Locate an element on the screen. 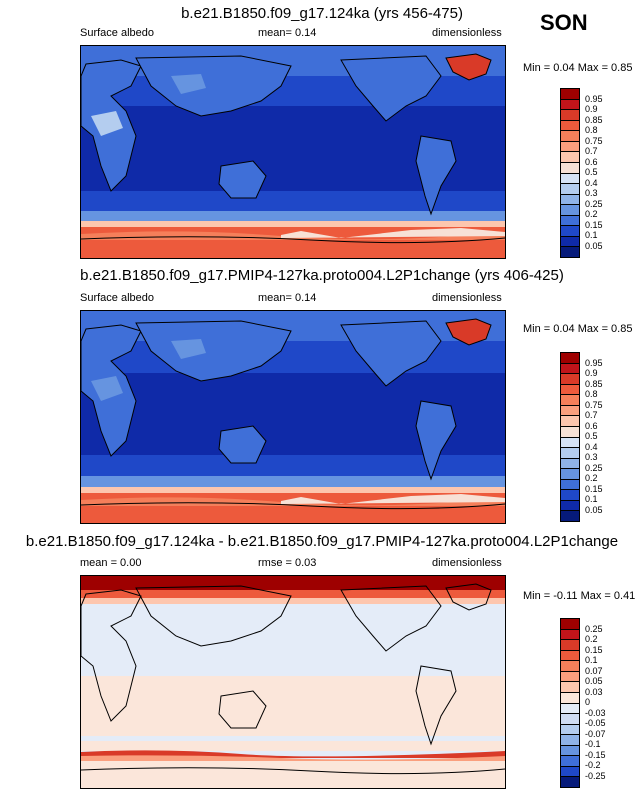 This screenshot has width=644, height=798. panel2-tick: 0.05 is located at coordinates (594, 509).